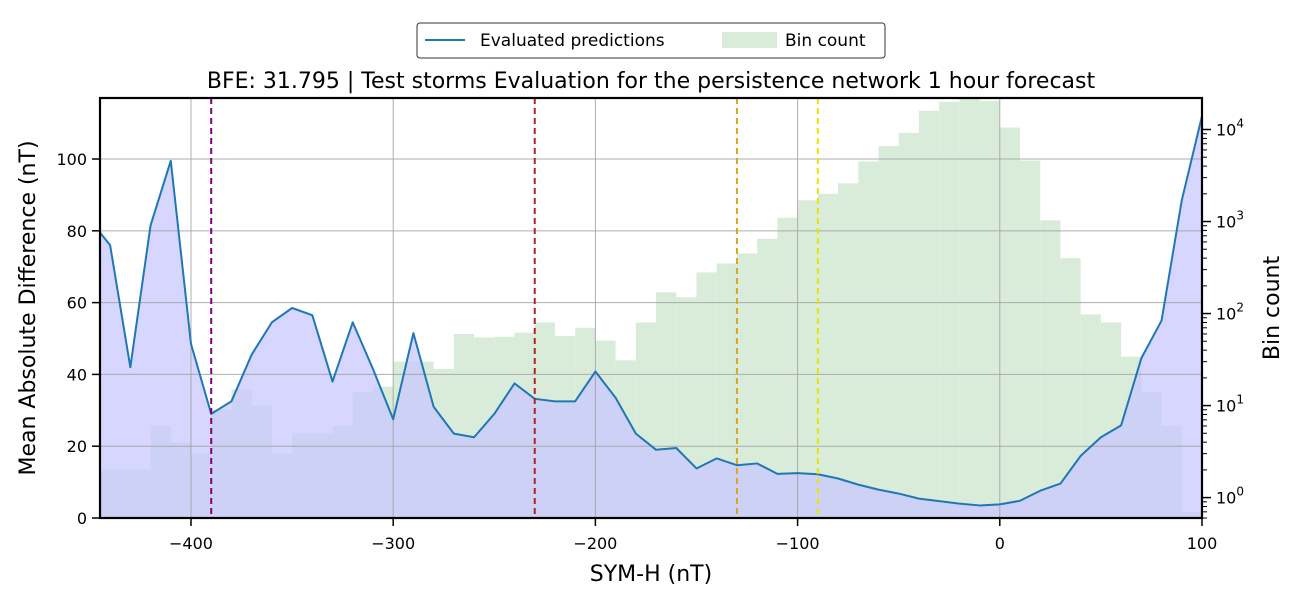 This screenshot has width=1300, height=600. What do you see at coordinates (1230, 220) in the screenshot?
I see `y-right-tick-label: 10³` at bounding box center [1230, 220].